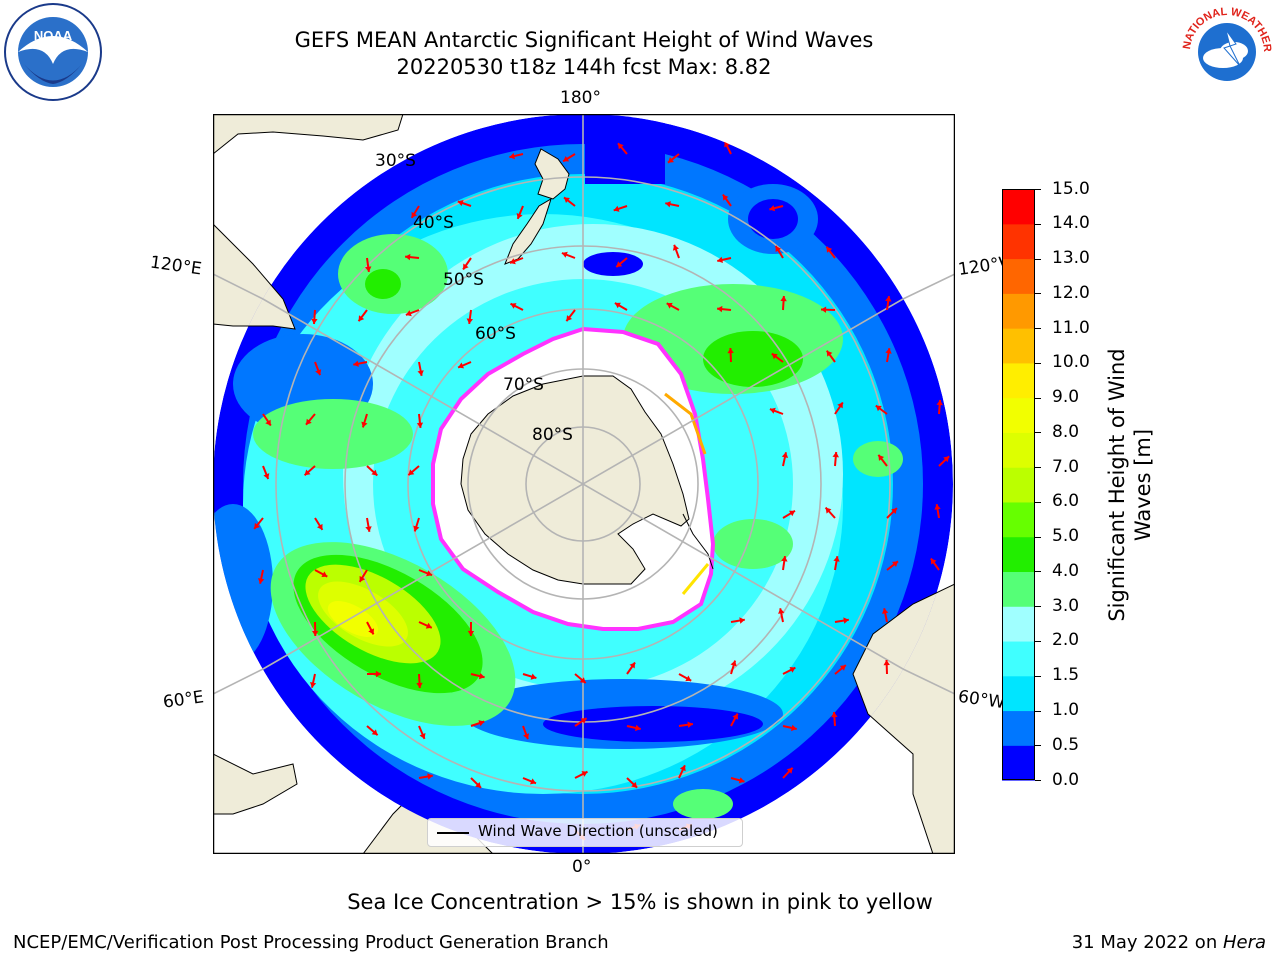  I want to click on footer-machine: Hera, so click(1244, 942).